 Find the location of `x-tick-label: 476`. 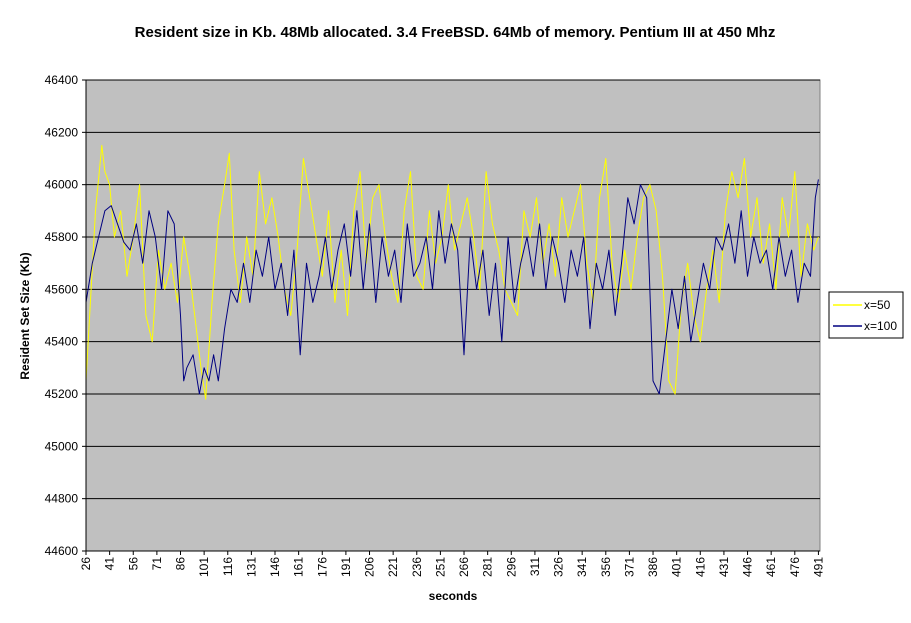

x-tick-label: 476 is located at coordinates (795, 567).